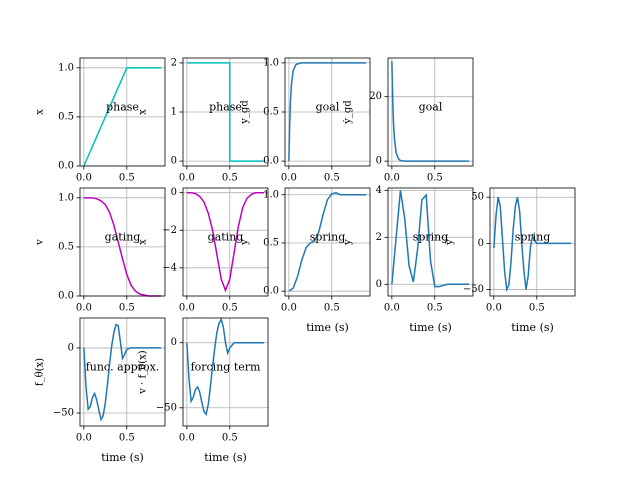  I want to click on subplot: 0.0 0.5 0 1 2 phase x, so click(203, 120).